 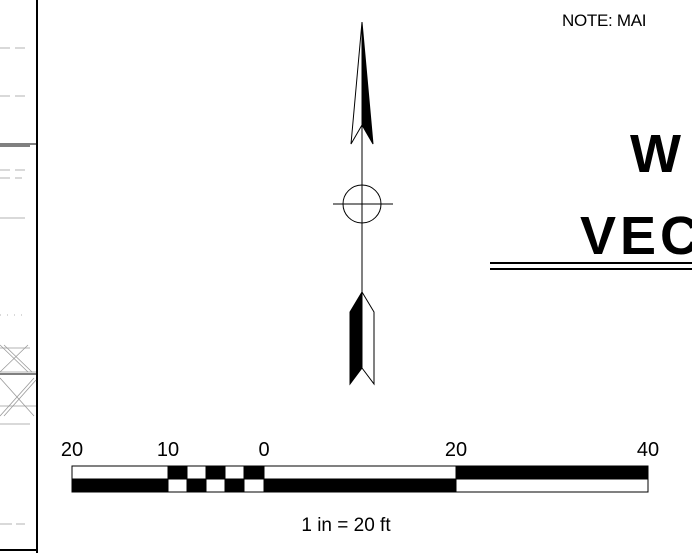 I want to click on scale-label-40: 40, so click(x=648, y=450).